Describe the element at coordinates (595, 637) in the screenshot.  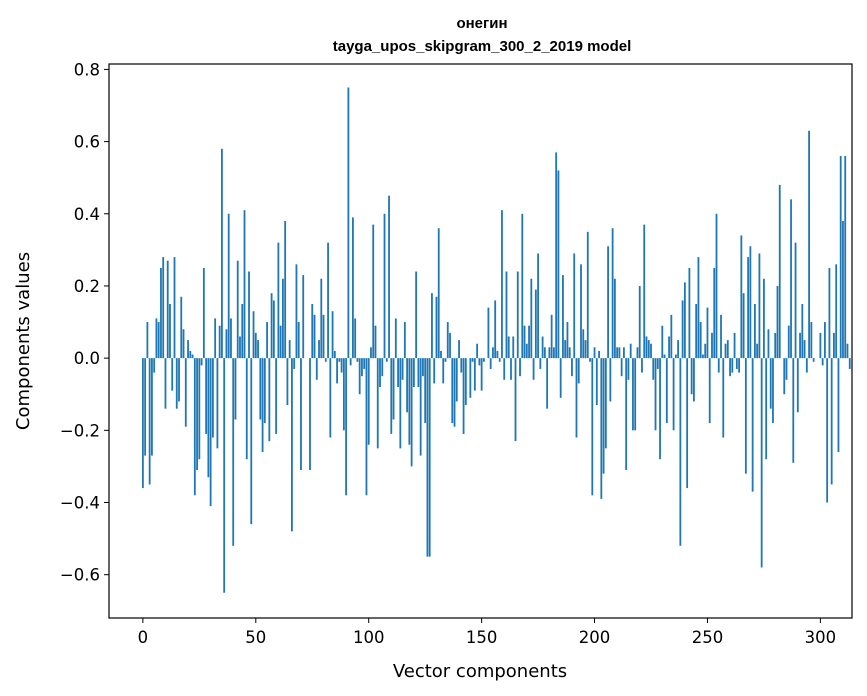
I see `x-tick-label: 200` at that location.